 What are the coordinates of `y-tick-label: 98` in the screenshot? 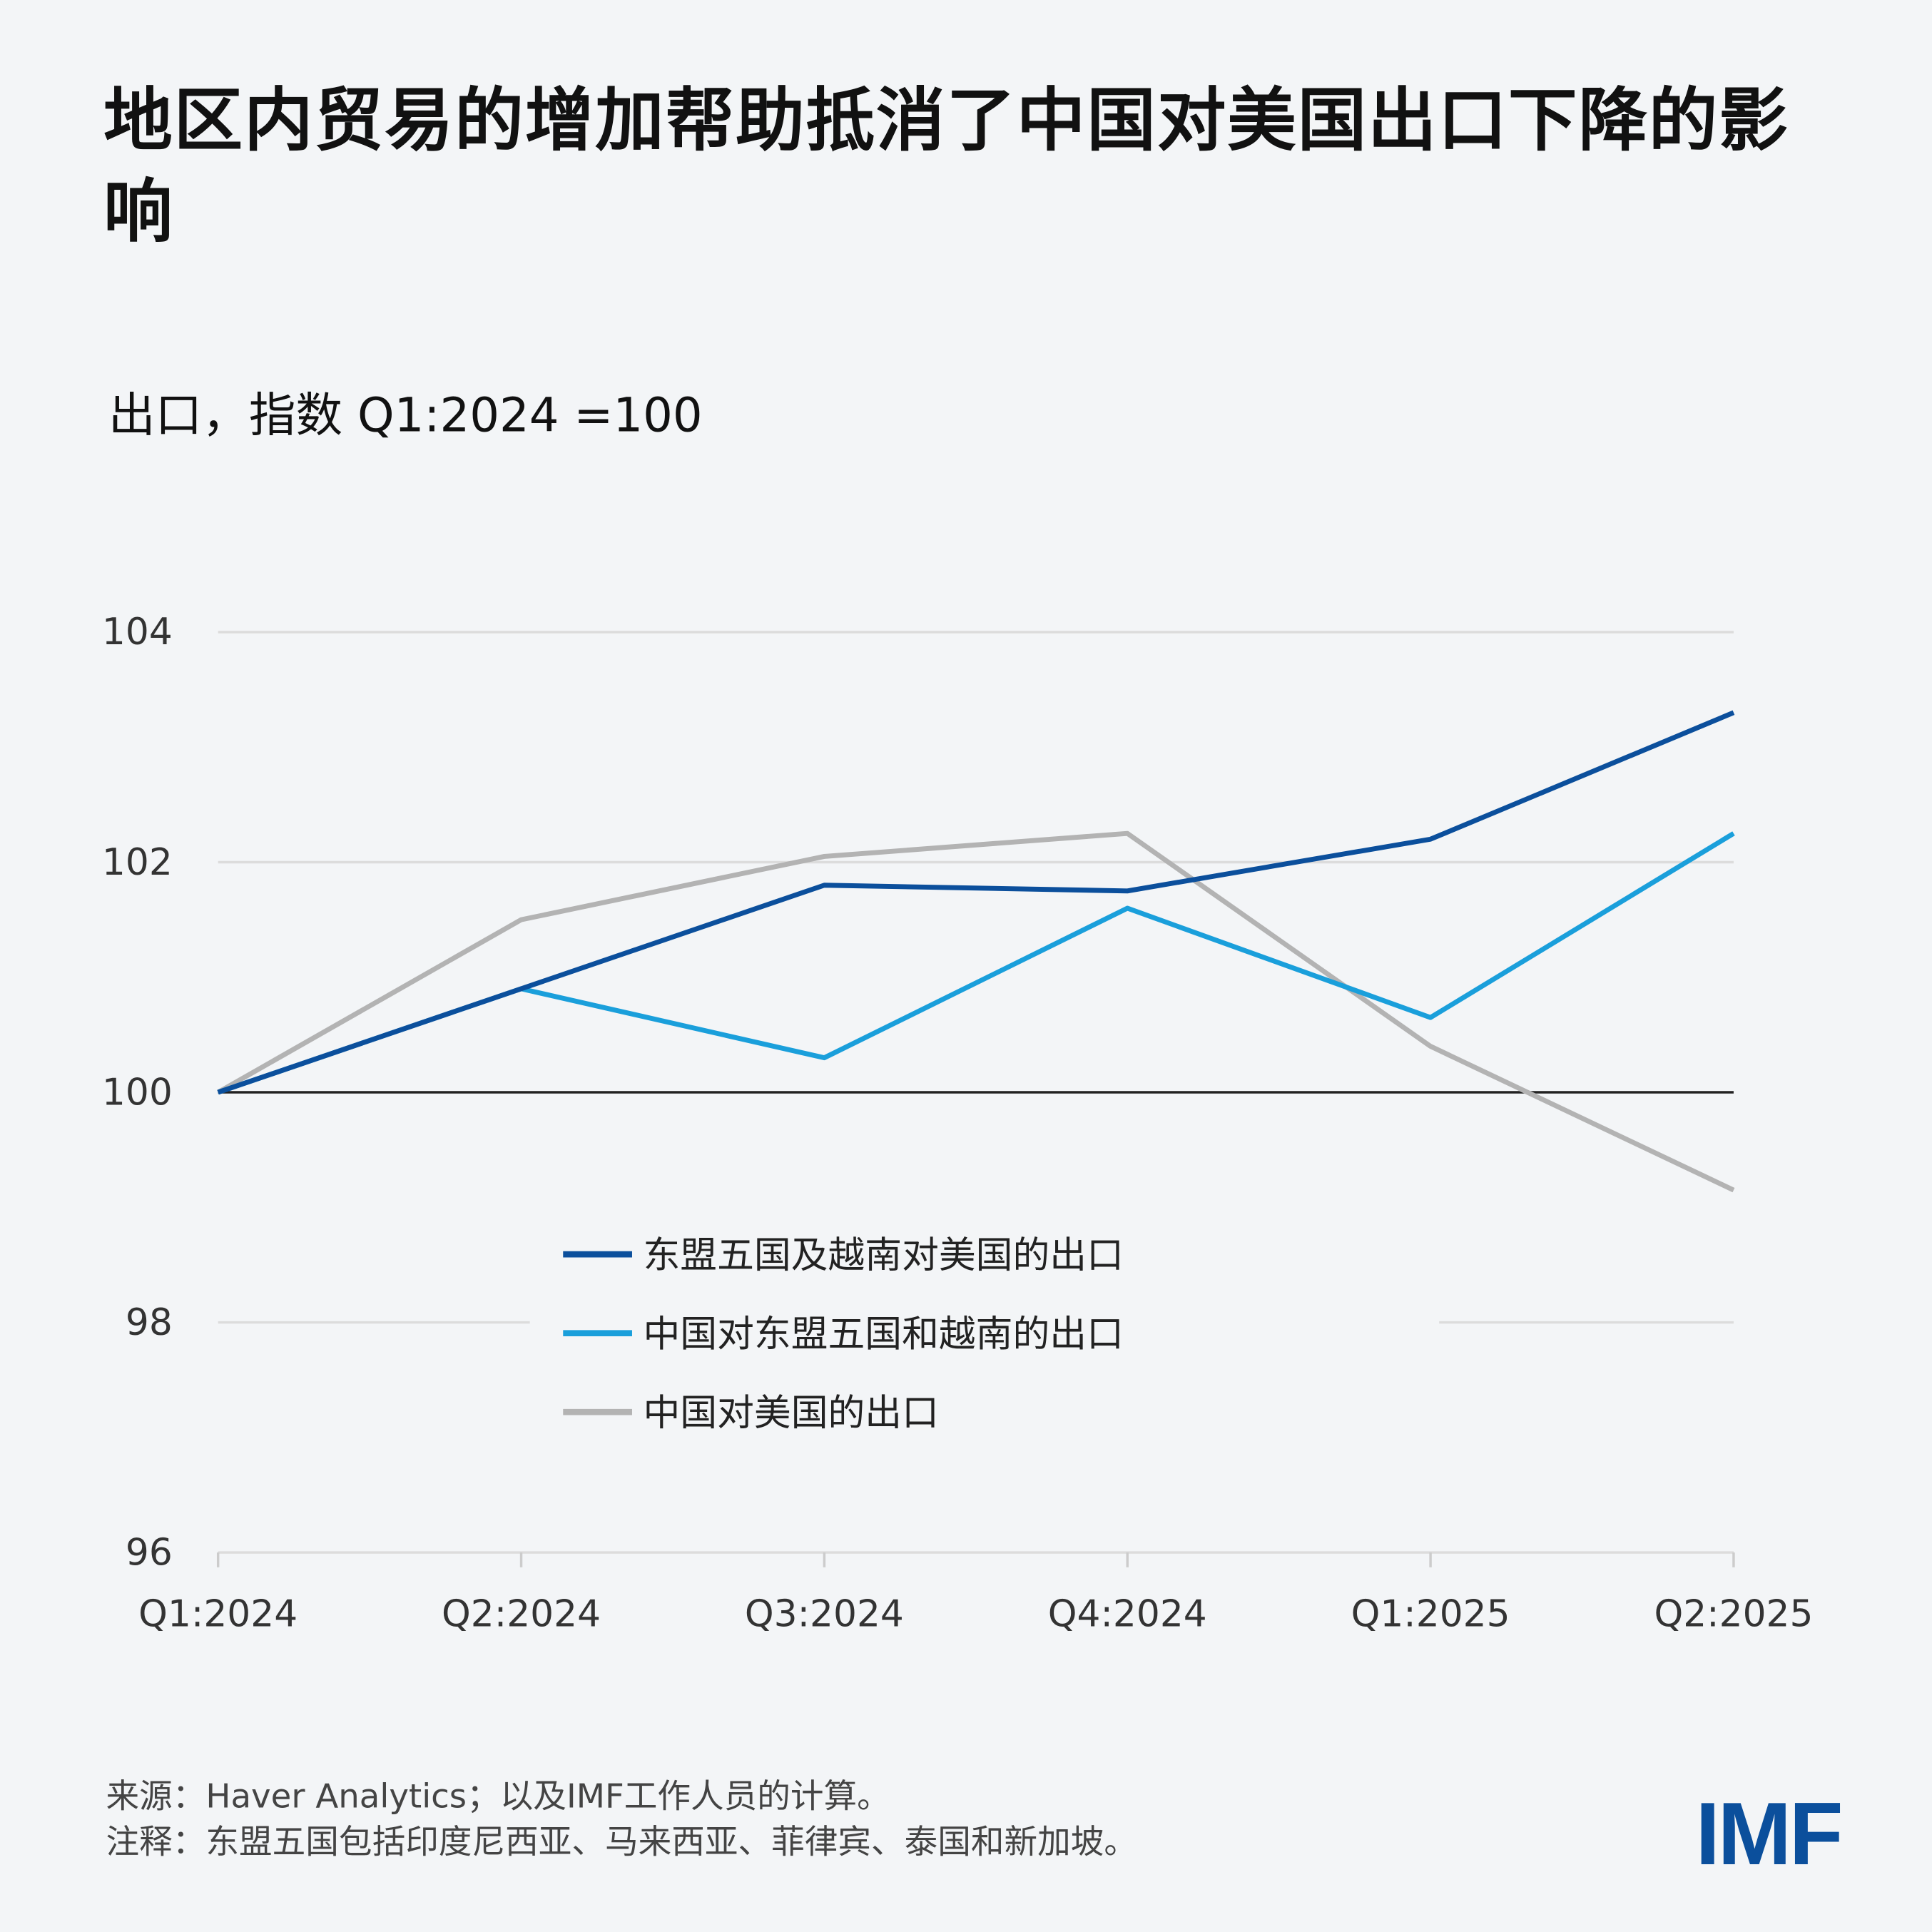 It's located at (149, 1322).